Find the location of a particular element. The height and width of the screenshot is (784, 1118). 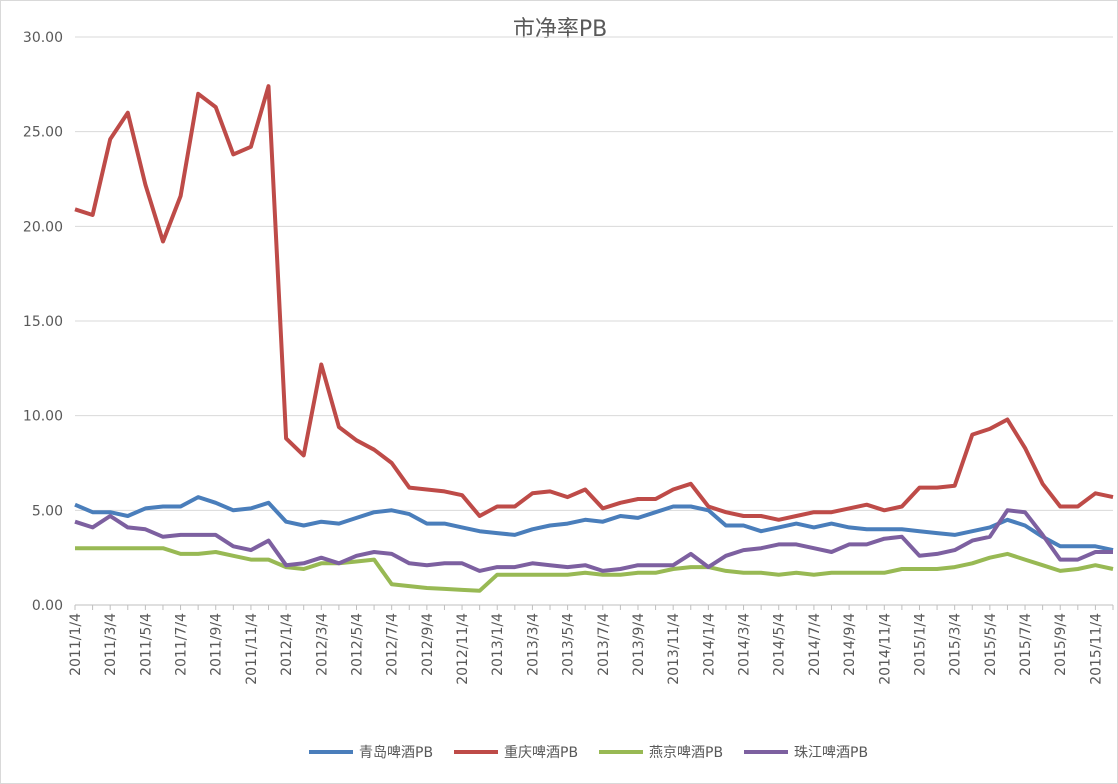

chart-title: 市净率PB is located at coordinates (560, 29).